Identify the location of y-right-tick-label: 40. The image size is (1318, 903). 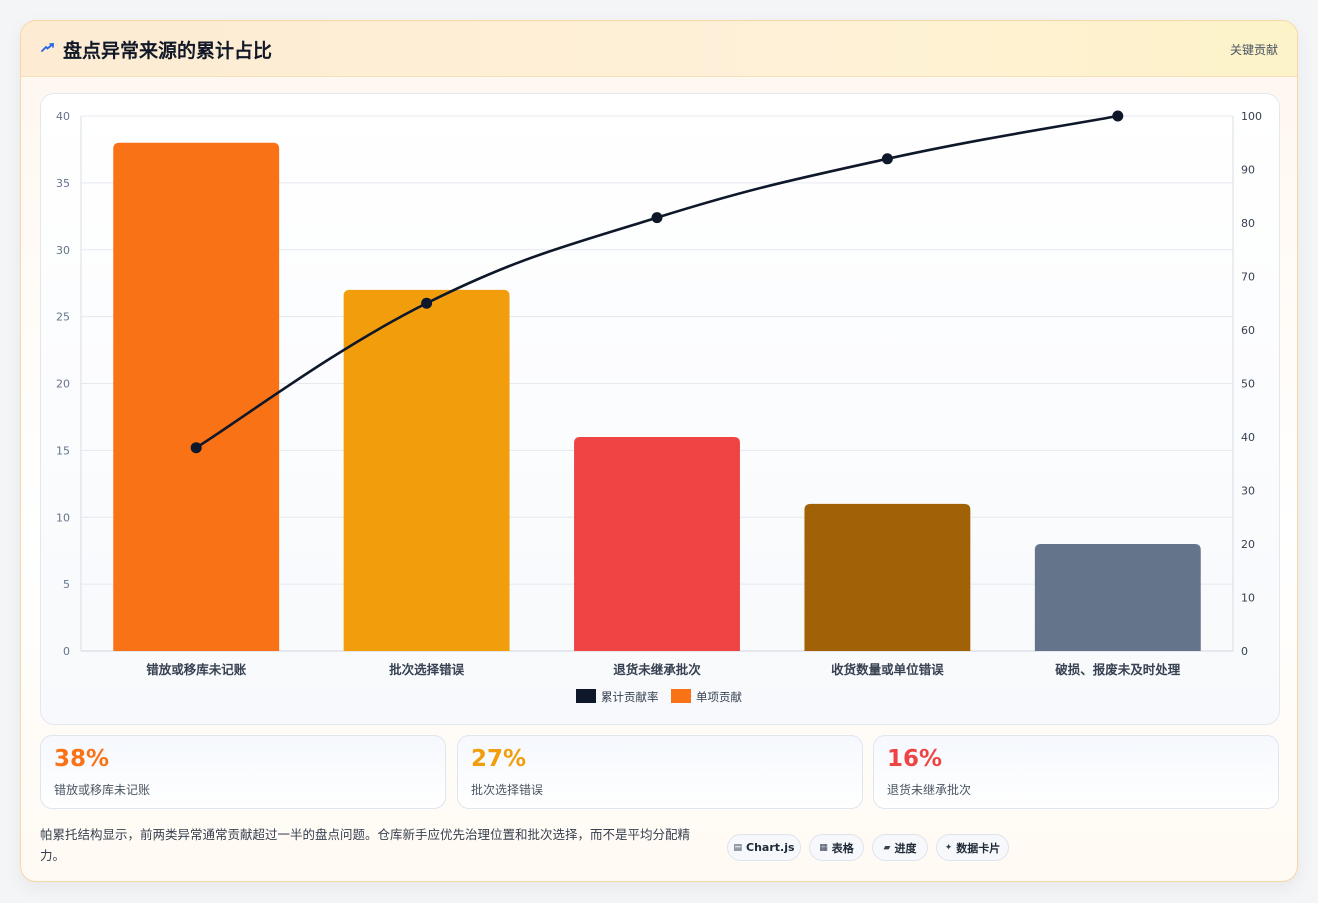
(1248, 437).